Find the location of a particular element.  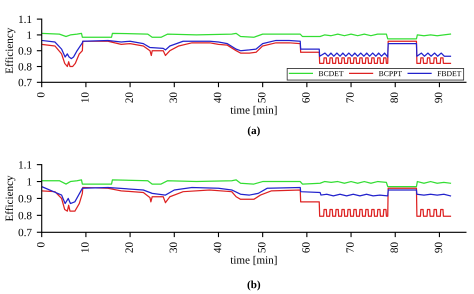

text: (a) is located at coordinates (254, 131).